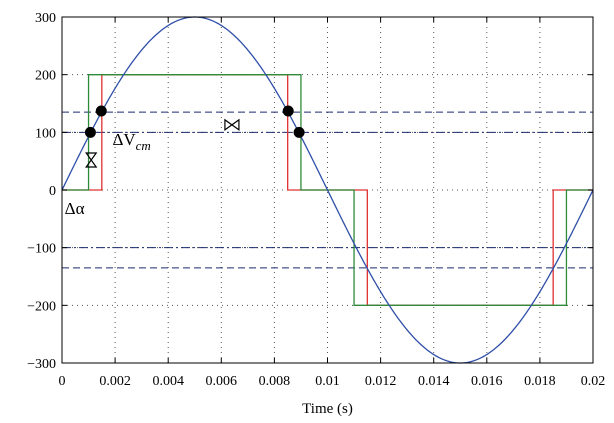  What do you see at coordinates (41, 191) in the screenshot?
I see `y-tick-labels: −300 −200 −100 0 100 200 300` at bounding box center [41, 191].